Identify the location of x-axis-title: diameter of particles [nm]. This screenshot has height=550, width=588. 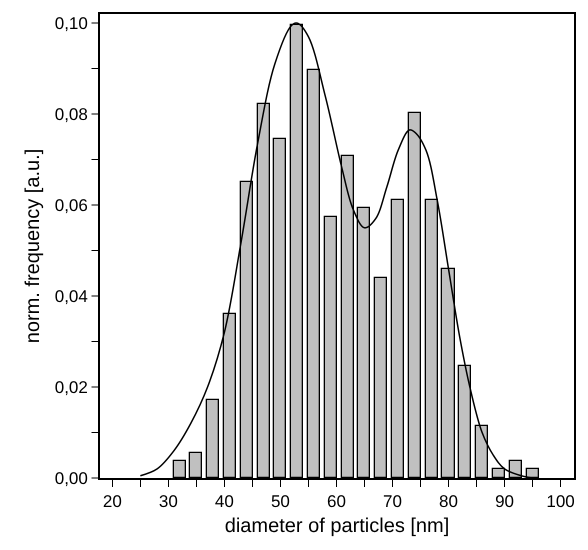
(337, 526).